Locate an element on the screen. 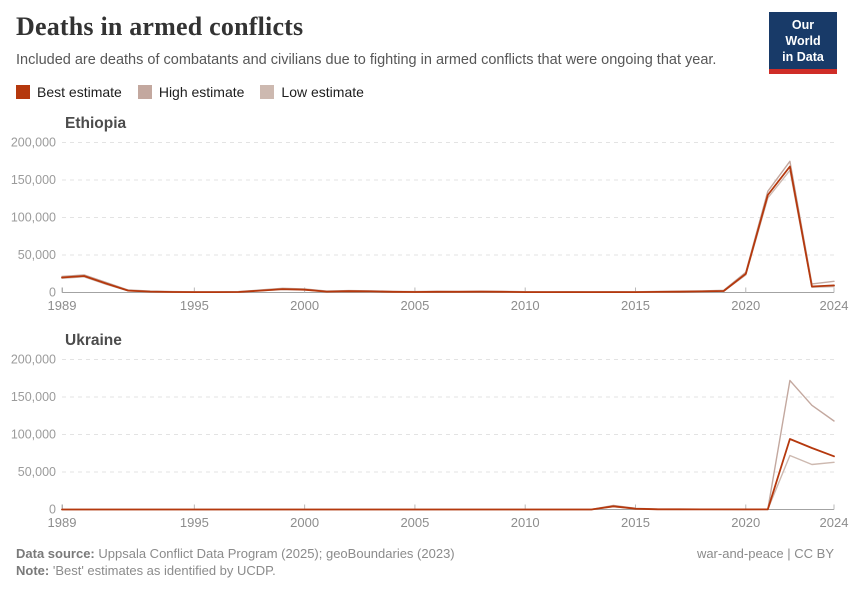  footer-attribution: war-and-peace | CC BY is located at coordinates (765, 553).